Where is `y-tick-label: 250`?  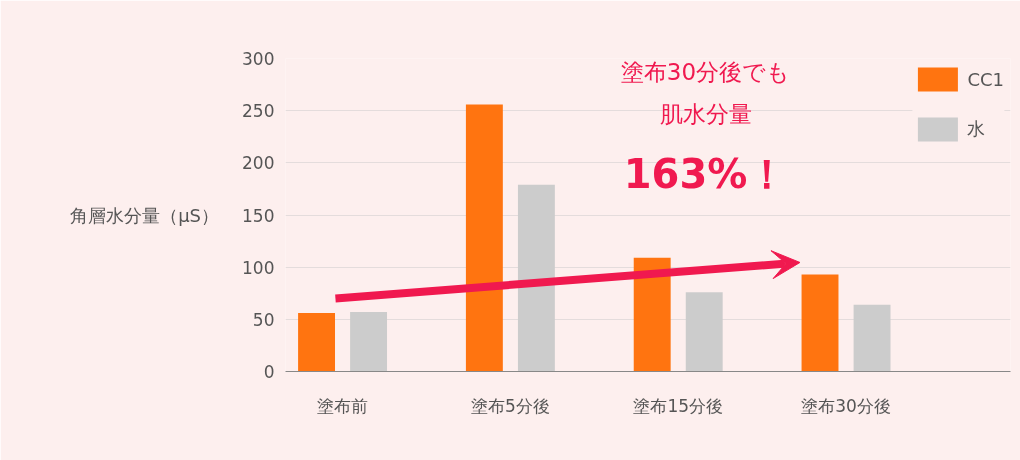 y-tick-label: 250 is located at coordinates (258, 111).